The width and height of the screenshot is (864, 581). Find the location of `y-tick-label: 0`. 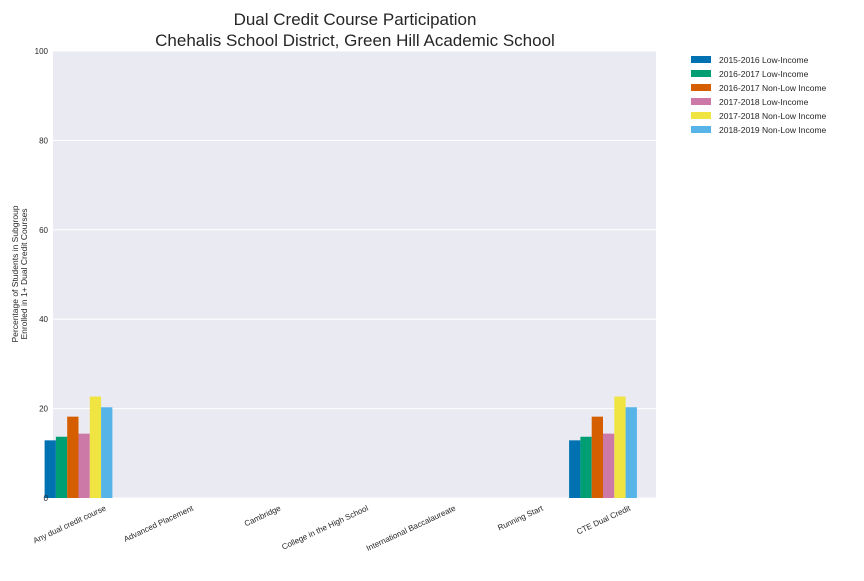

y-tick-label: 0 is located at coordinates (46, 498).